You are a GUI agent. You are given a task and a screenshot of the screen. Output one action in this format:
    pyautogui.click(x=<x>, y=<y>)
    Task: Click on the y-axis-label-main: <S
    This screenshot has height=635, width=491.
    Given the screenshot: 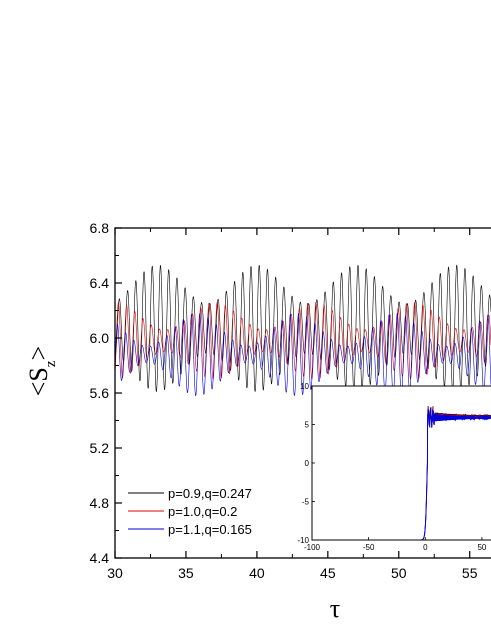 What is the action you would take?
    pyautogui.click(x=38, y=381)
    